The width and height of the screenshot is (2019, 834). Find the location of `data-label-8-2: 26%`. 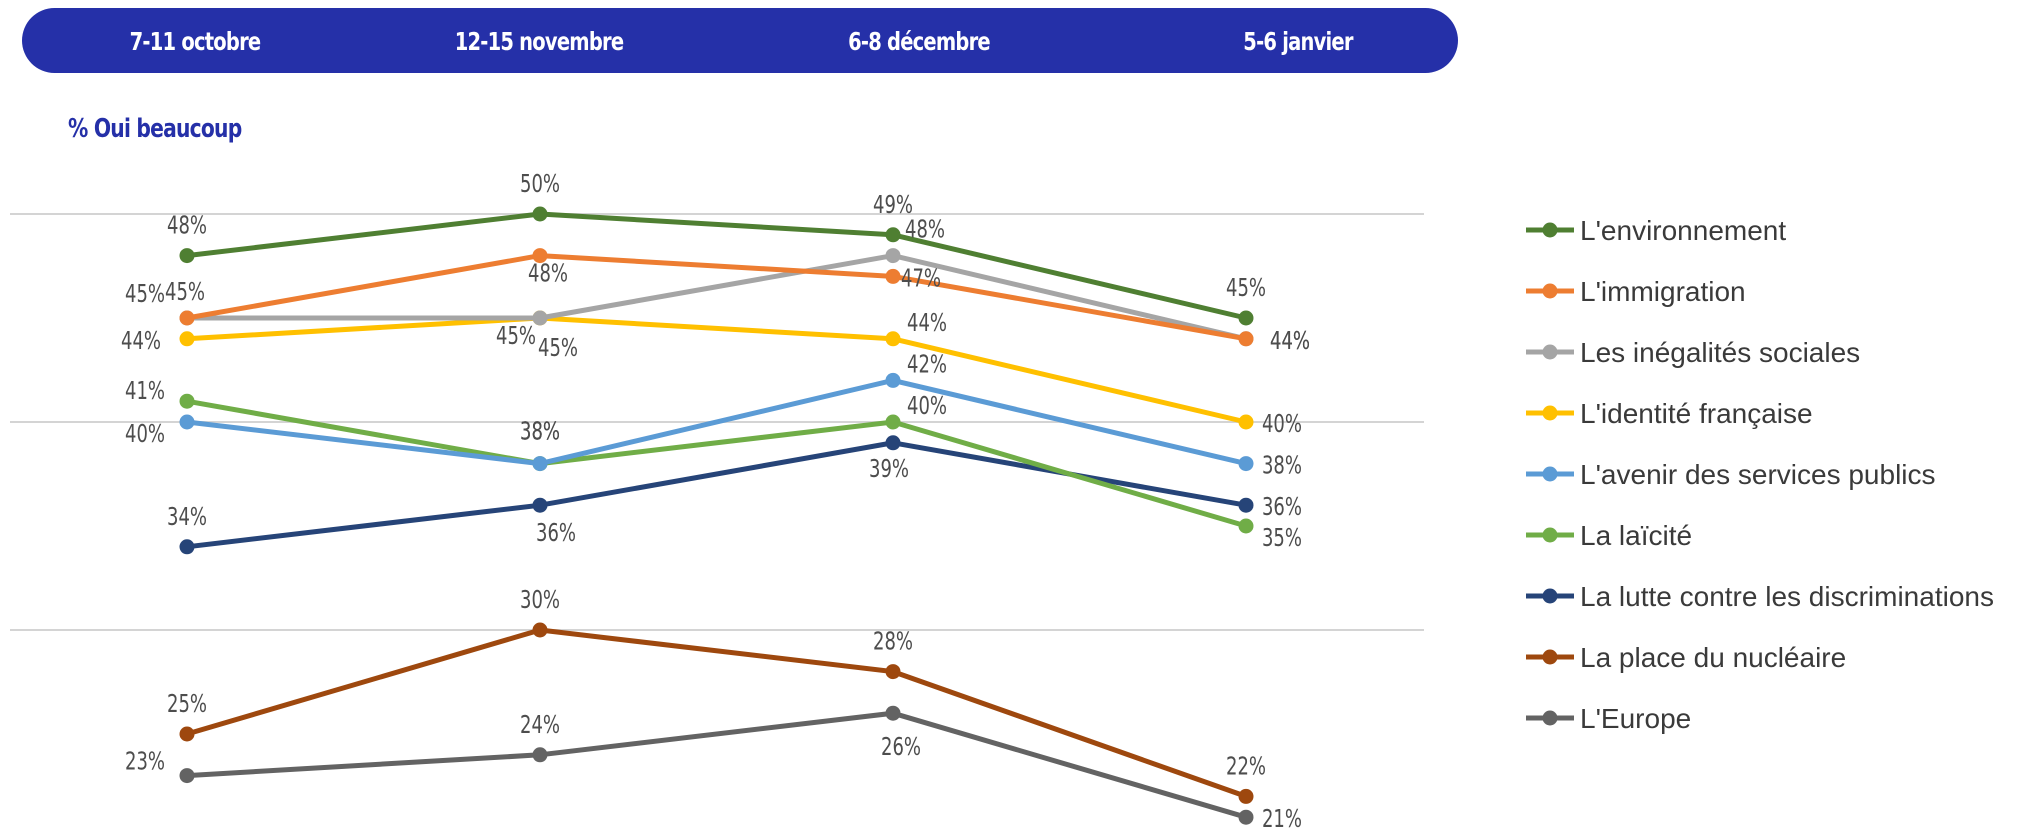

data-label-8-2: 26% is located at coordinates (901, 747).